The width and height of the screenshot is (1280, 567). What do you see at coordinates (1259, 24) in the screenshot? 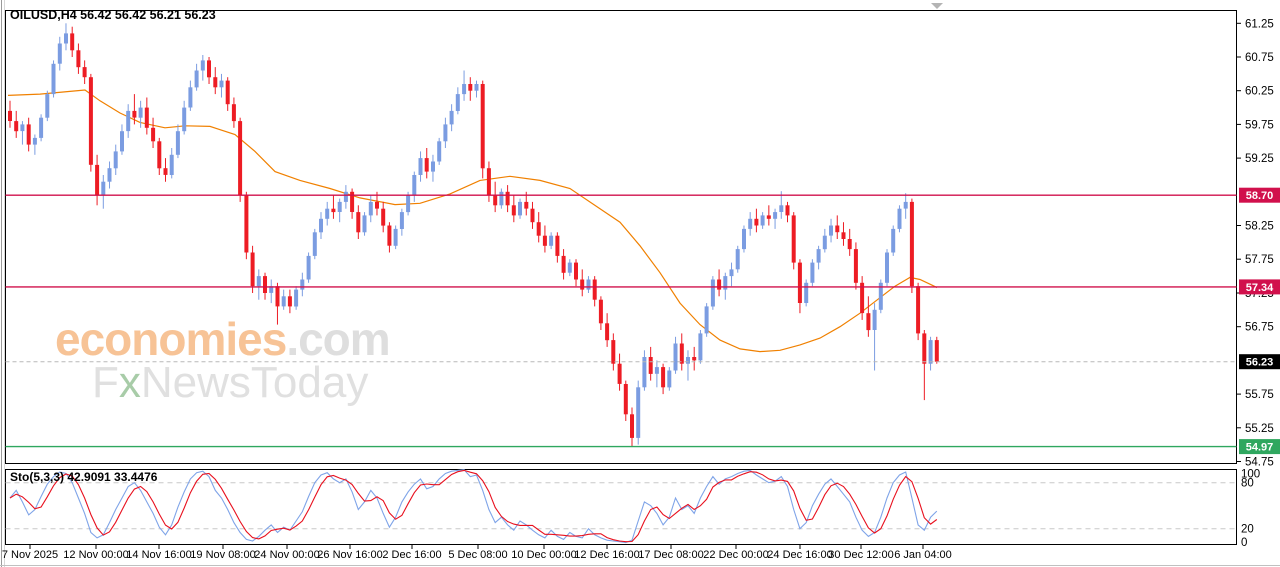
I see `price-tick-label: 61.25` at bounding box center [1259, 24].